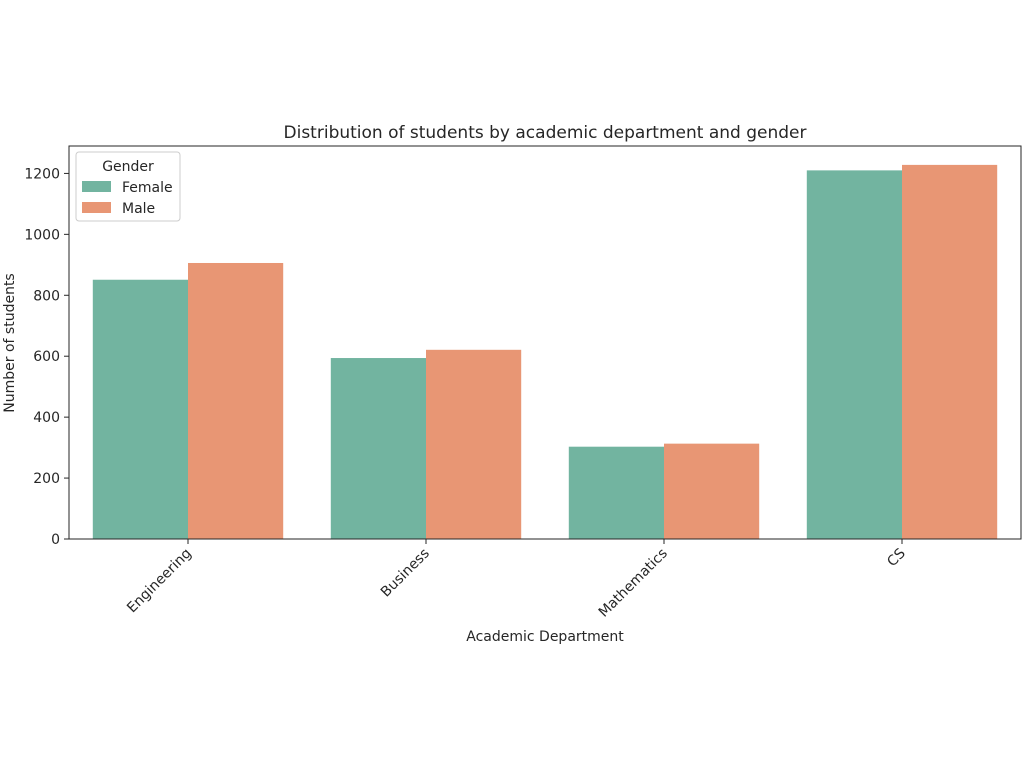 The image size is (1024, 768). What do you see at coordinates (950, 351) in the screenshot?
I see `bar-male-cs` at bounding box center [950, 351].